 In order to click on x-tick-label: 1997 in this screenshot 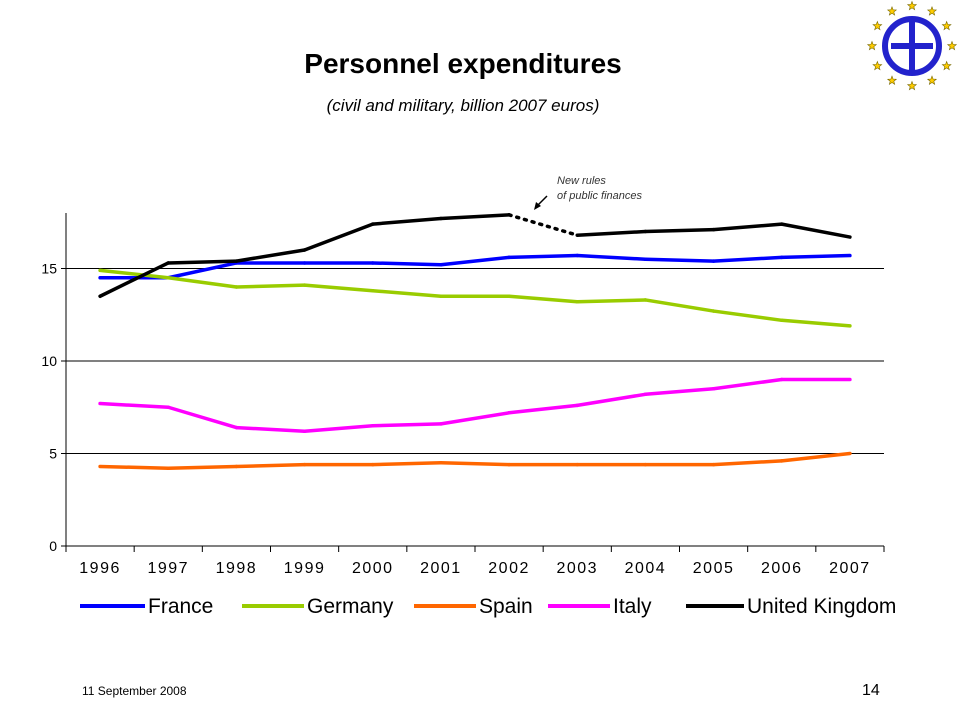, I will do `click(168, 568)`.